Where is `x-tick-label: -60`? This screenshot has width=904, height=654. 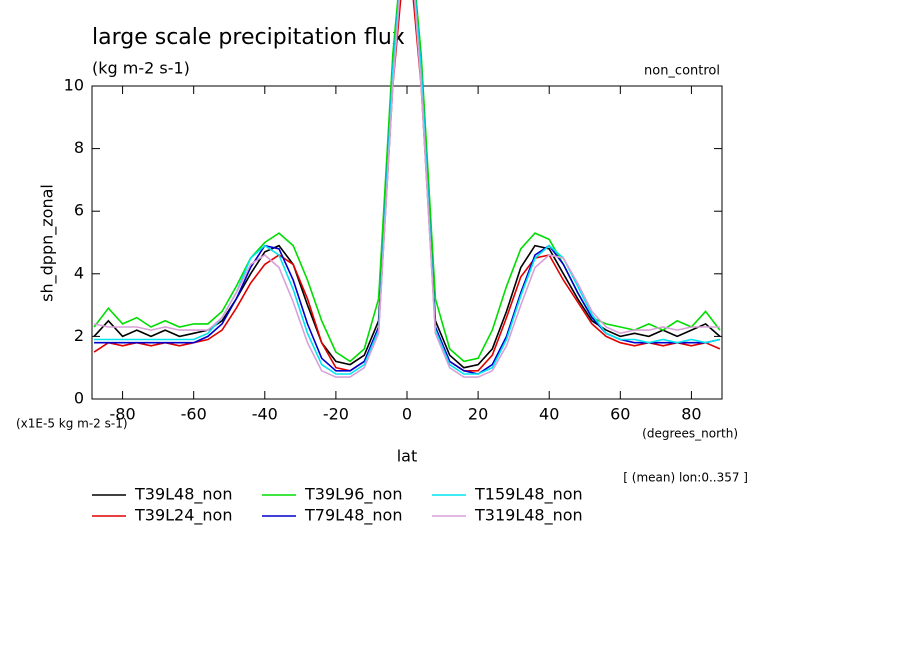
x-tick-label: -60 is located at coordinates (194, 414).